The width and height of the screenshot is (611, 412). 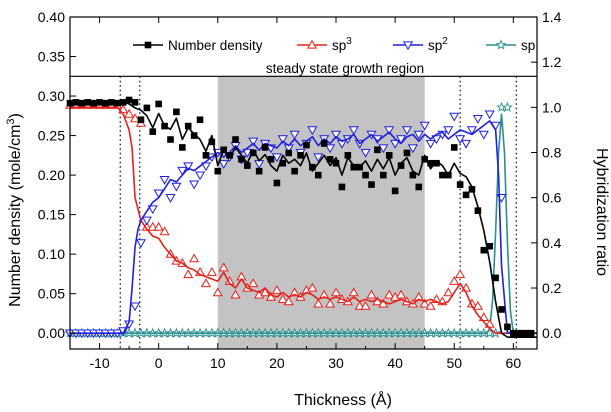 What do you see at coordinates (218, 363) in the screenshot?
I see `x-tick-label: 10` at bounding box center [218, 363].